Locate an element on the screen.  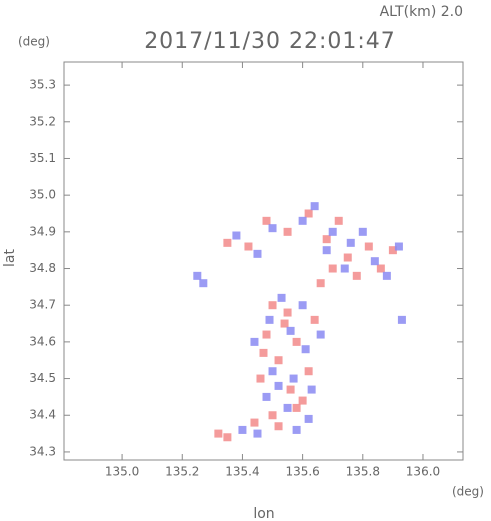
y-tick-label: 34.9 is located at coordinates (42, 231).